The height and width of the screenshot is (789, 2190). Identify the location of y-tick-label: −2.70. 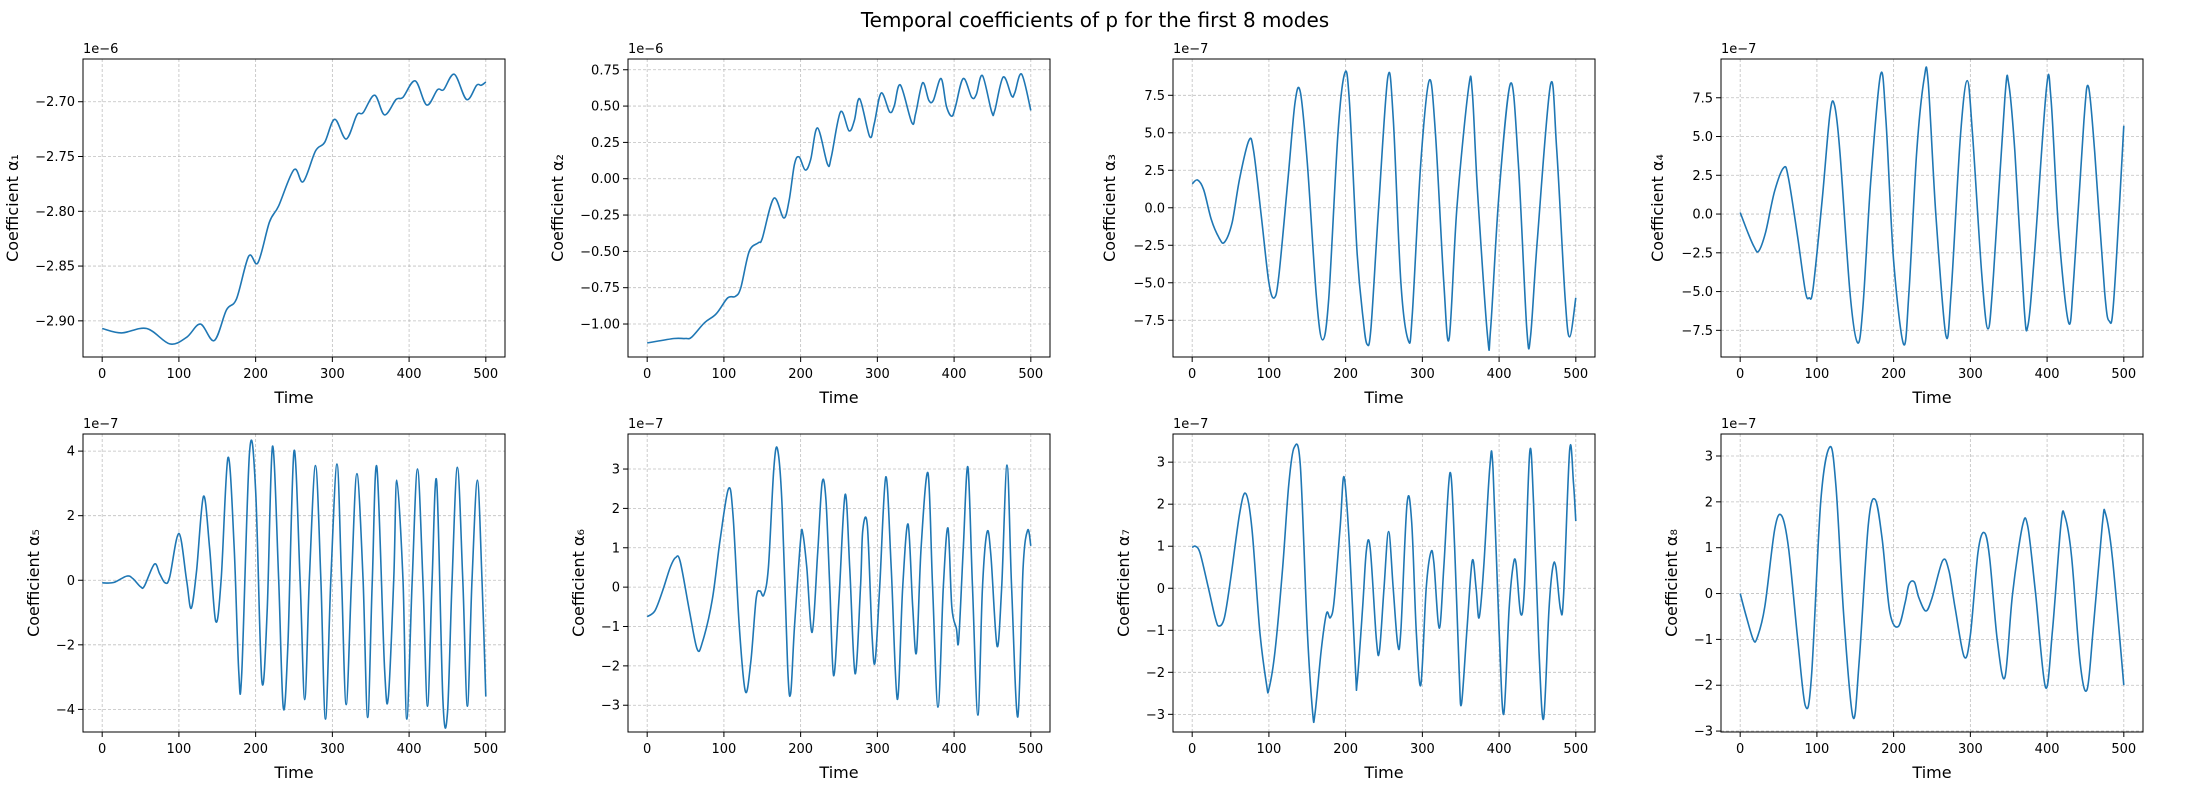
(55, 102).